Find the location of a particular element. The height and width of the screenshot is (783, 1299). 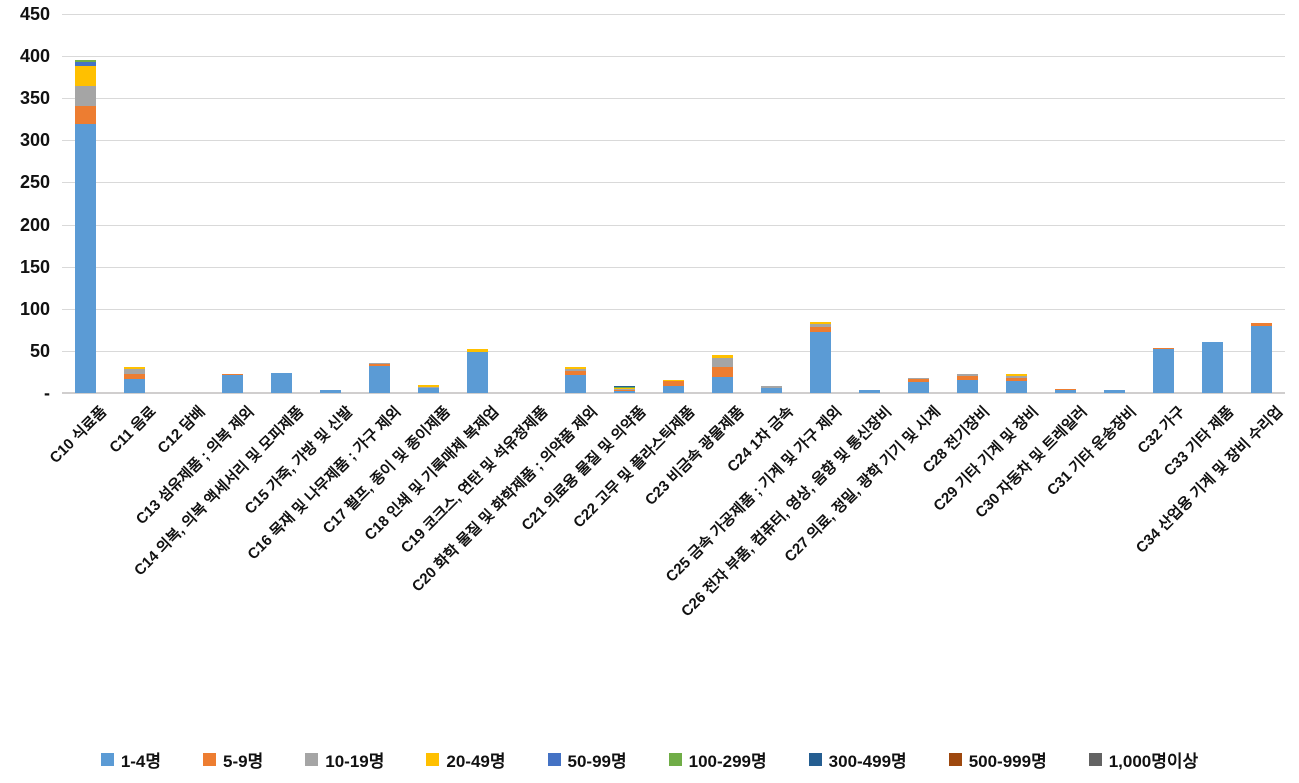

legend-item: 5-9명 is located at coordinates (233, 759).